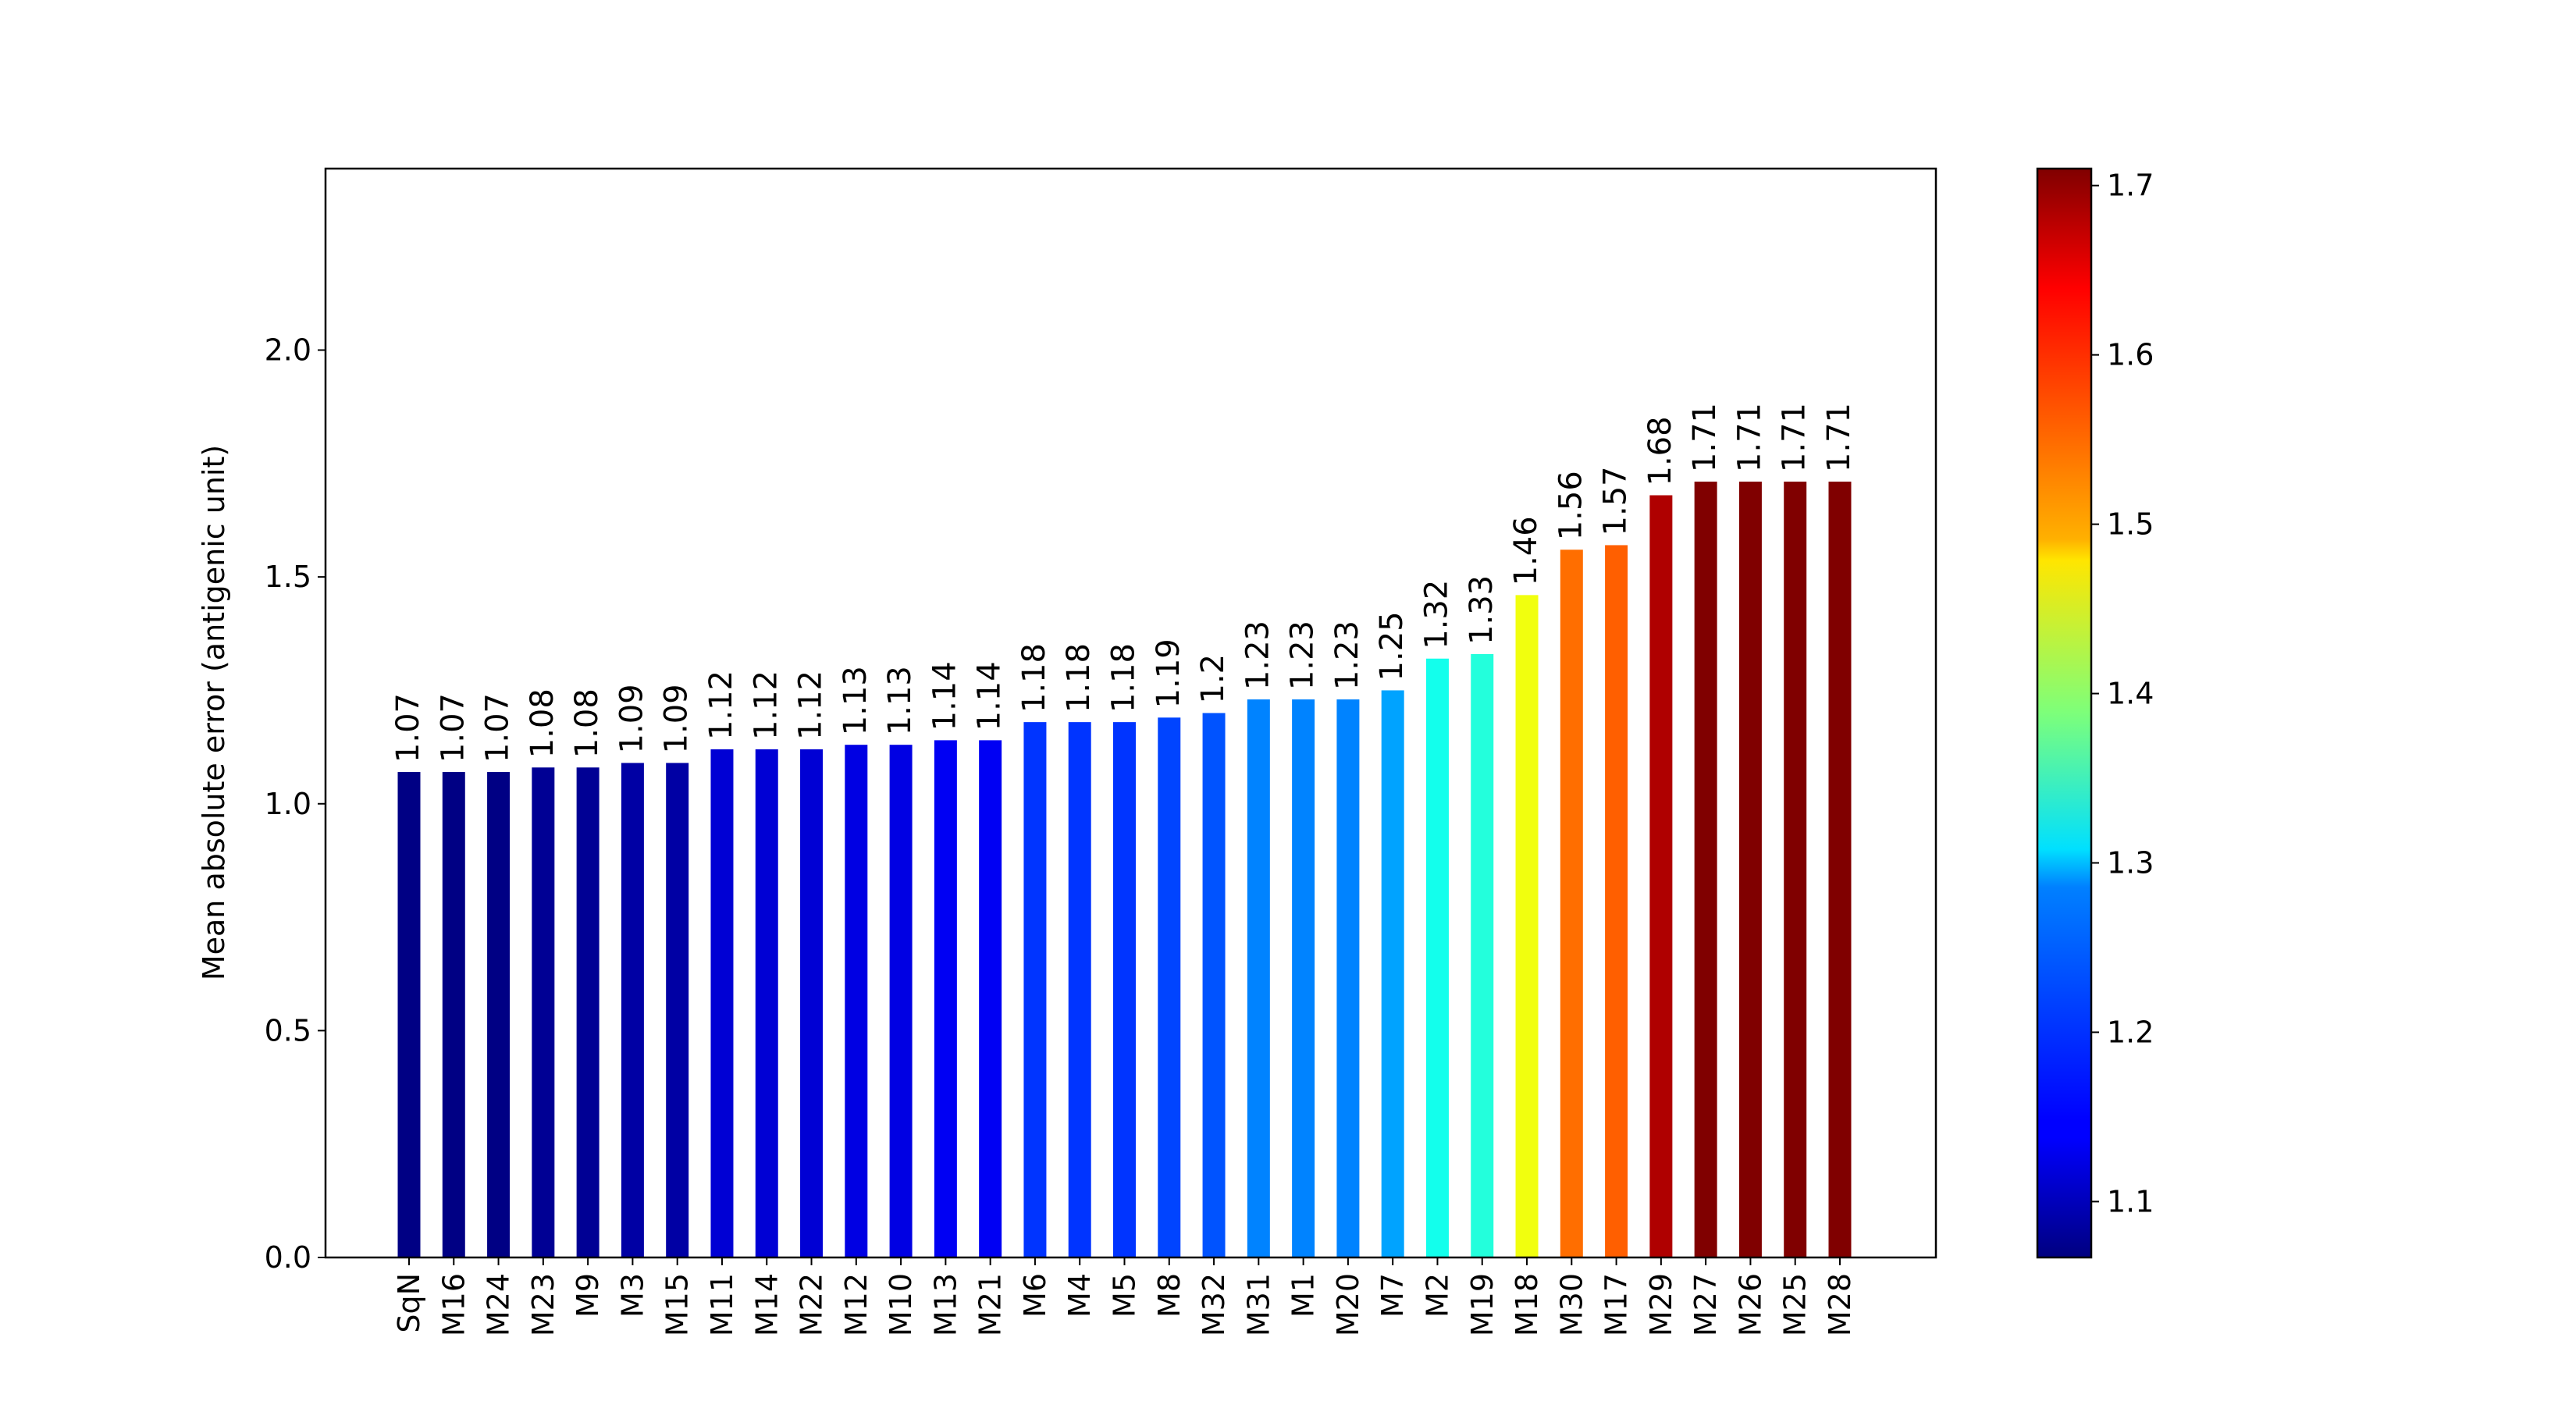 This screenshot has width=2576, height=1405. Describe the element at coordinates (856, 1304) in the screenshot. I see `x-tick-label: M12` at that location.